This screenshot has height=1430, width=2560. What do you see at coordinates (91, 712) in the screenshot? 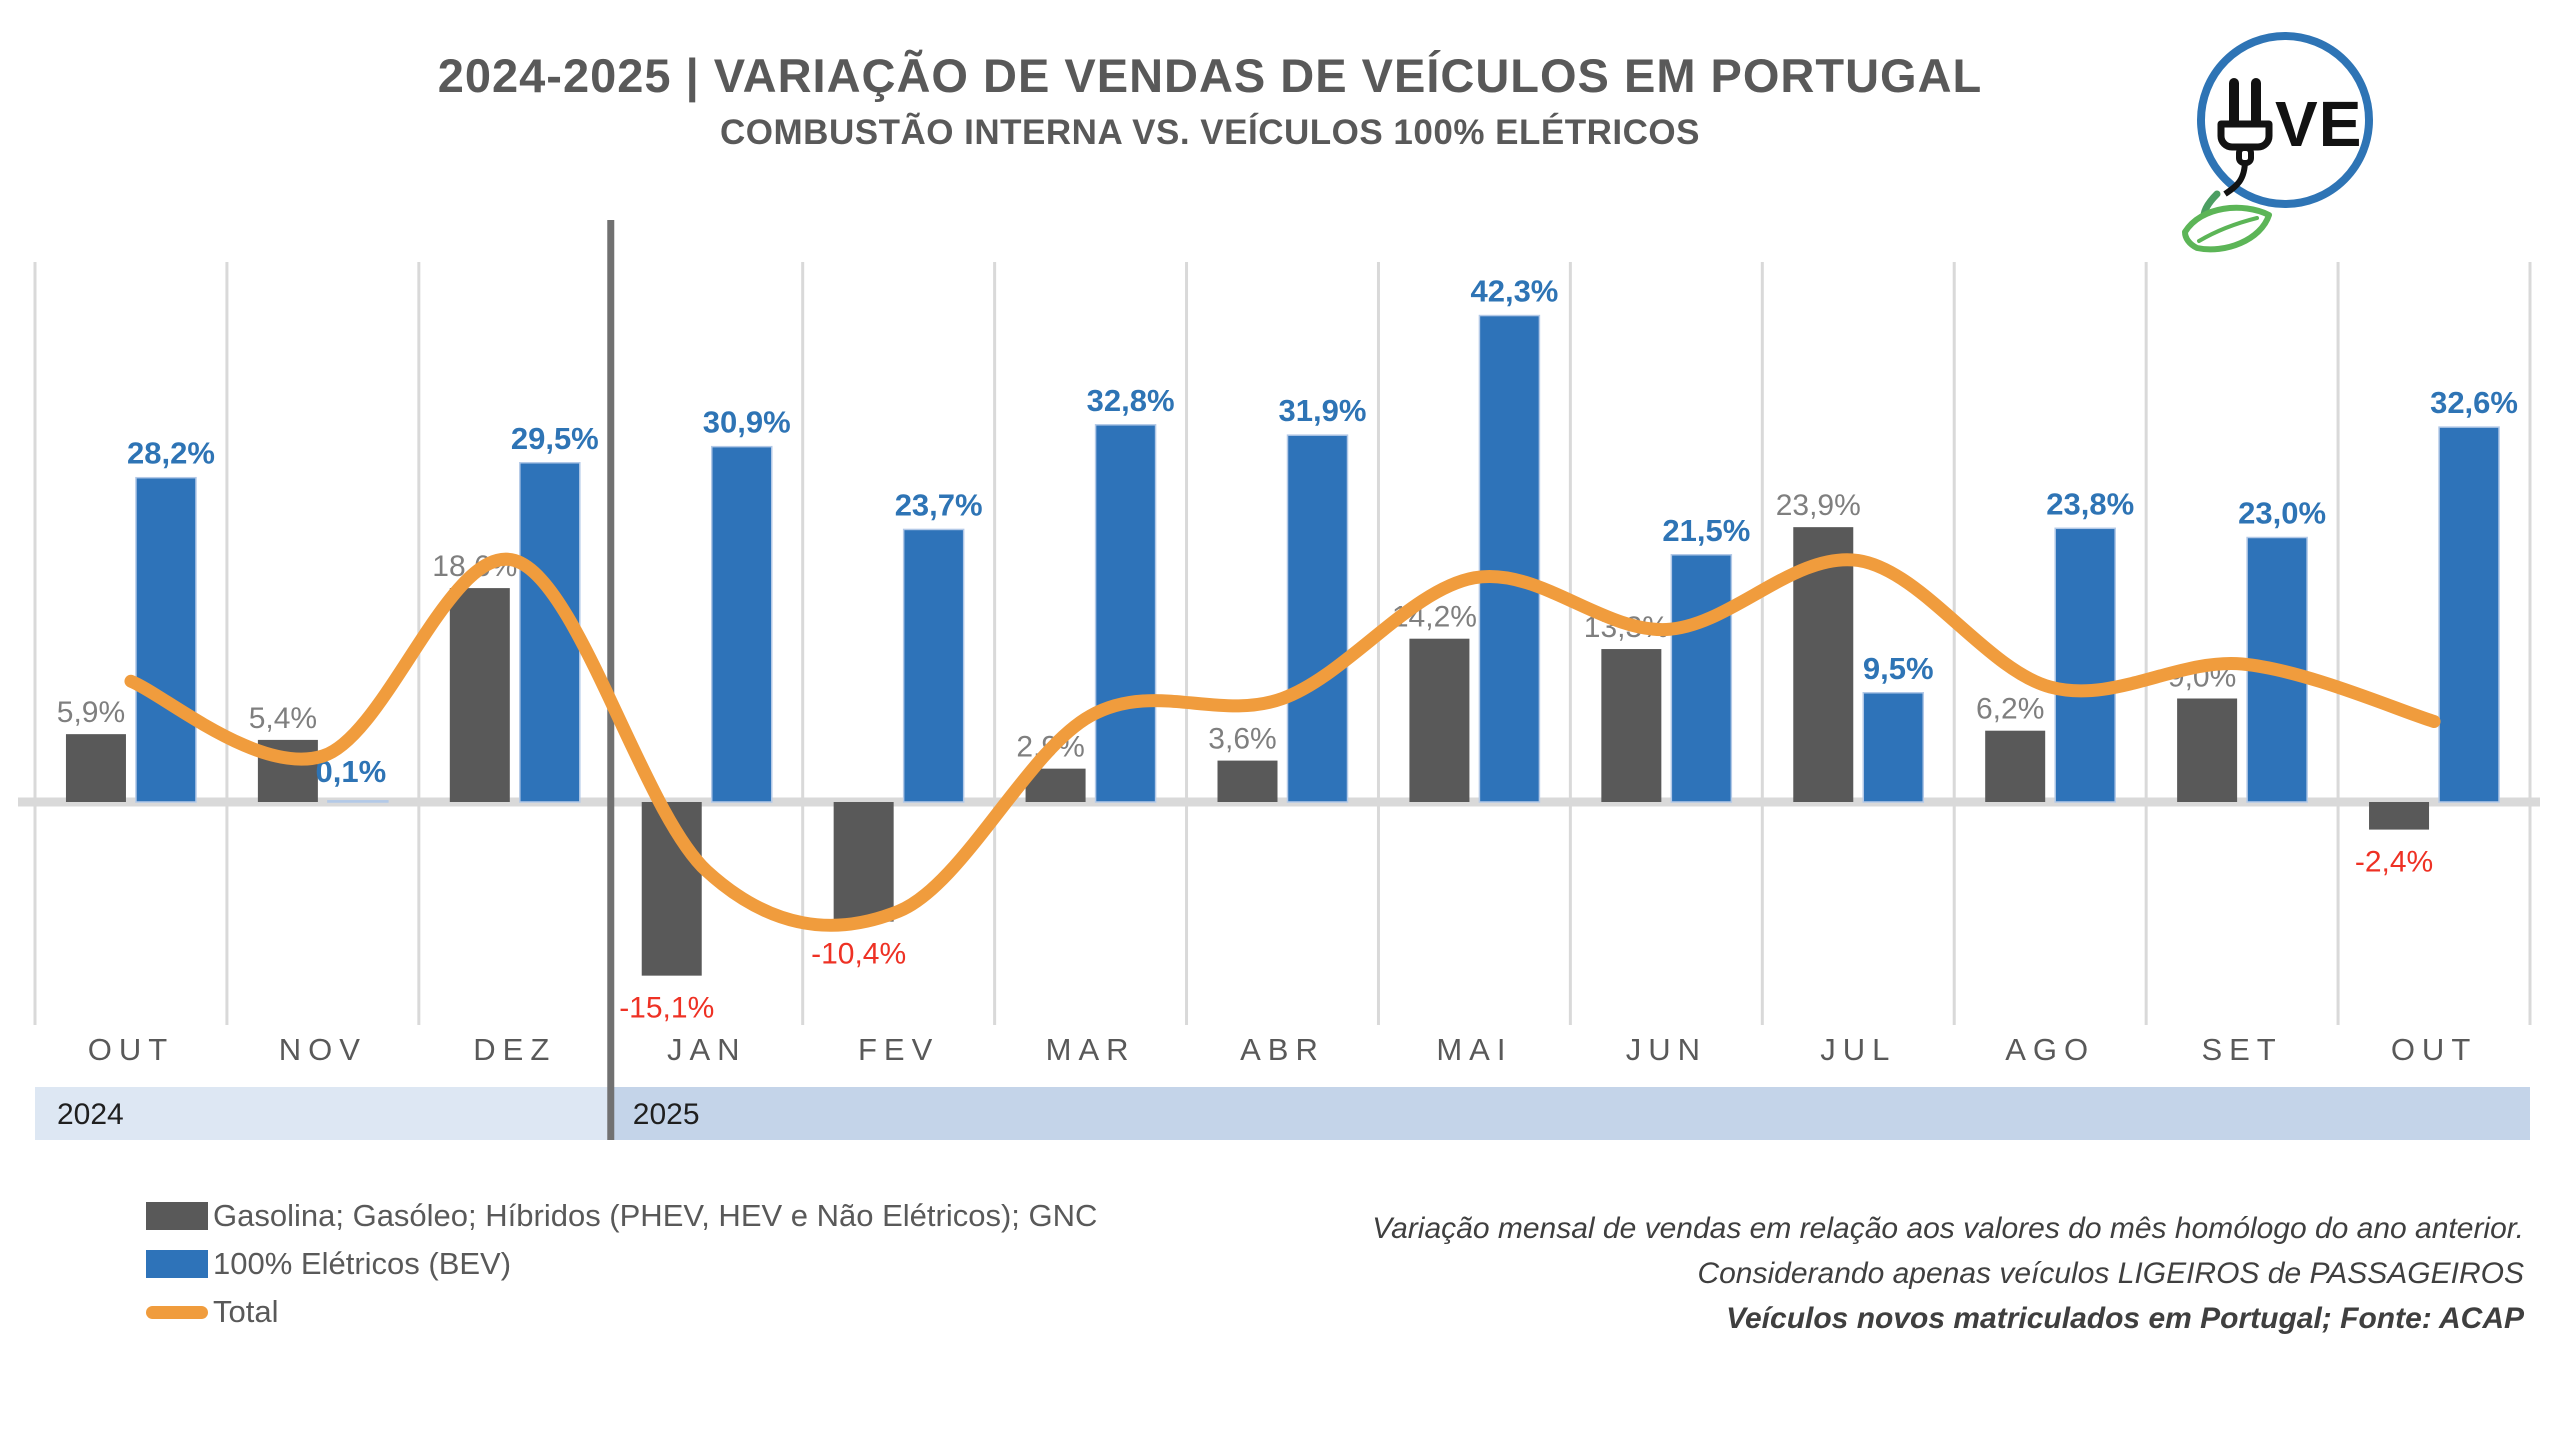
I see `bar-label-ice: 5,9%` at bounding box center [91, 712].